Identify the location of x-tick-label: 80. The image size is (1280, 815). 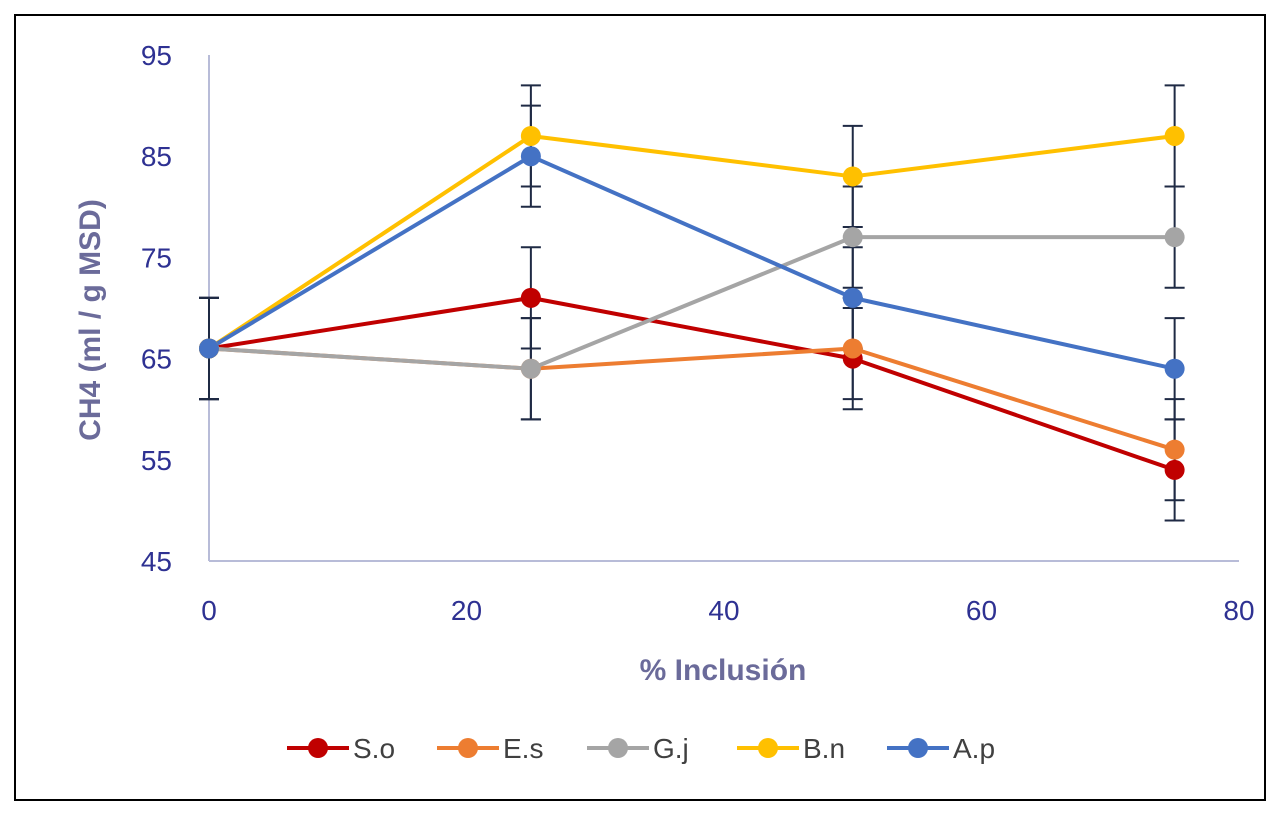
(1238, 610).